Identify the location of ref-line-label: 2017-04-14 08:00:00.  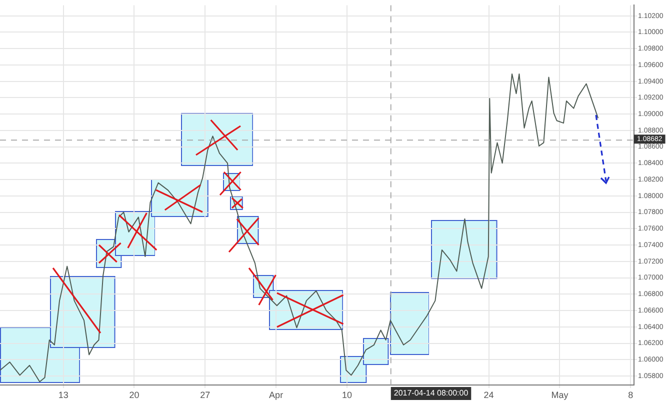
(431, 393).